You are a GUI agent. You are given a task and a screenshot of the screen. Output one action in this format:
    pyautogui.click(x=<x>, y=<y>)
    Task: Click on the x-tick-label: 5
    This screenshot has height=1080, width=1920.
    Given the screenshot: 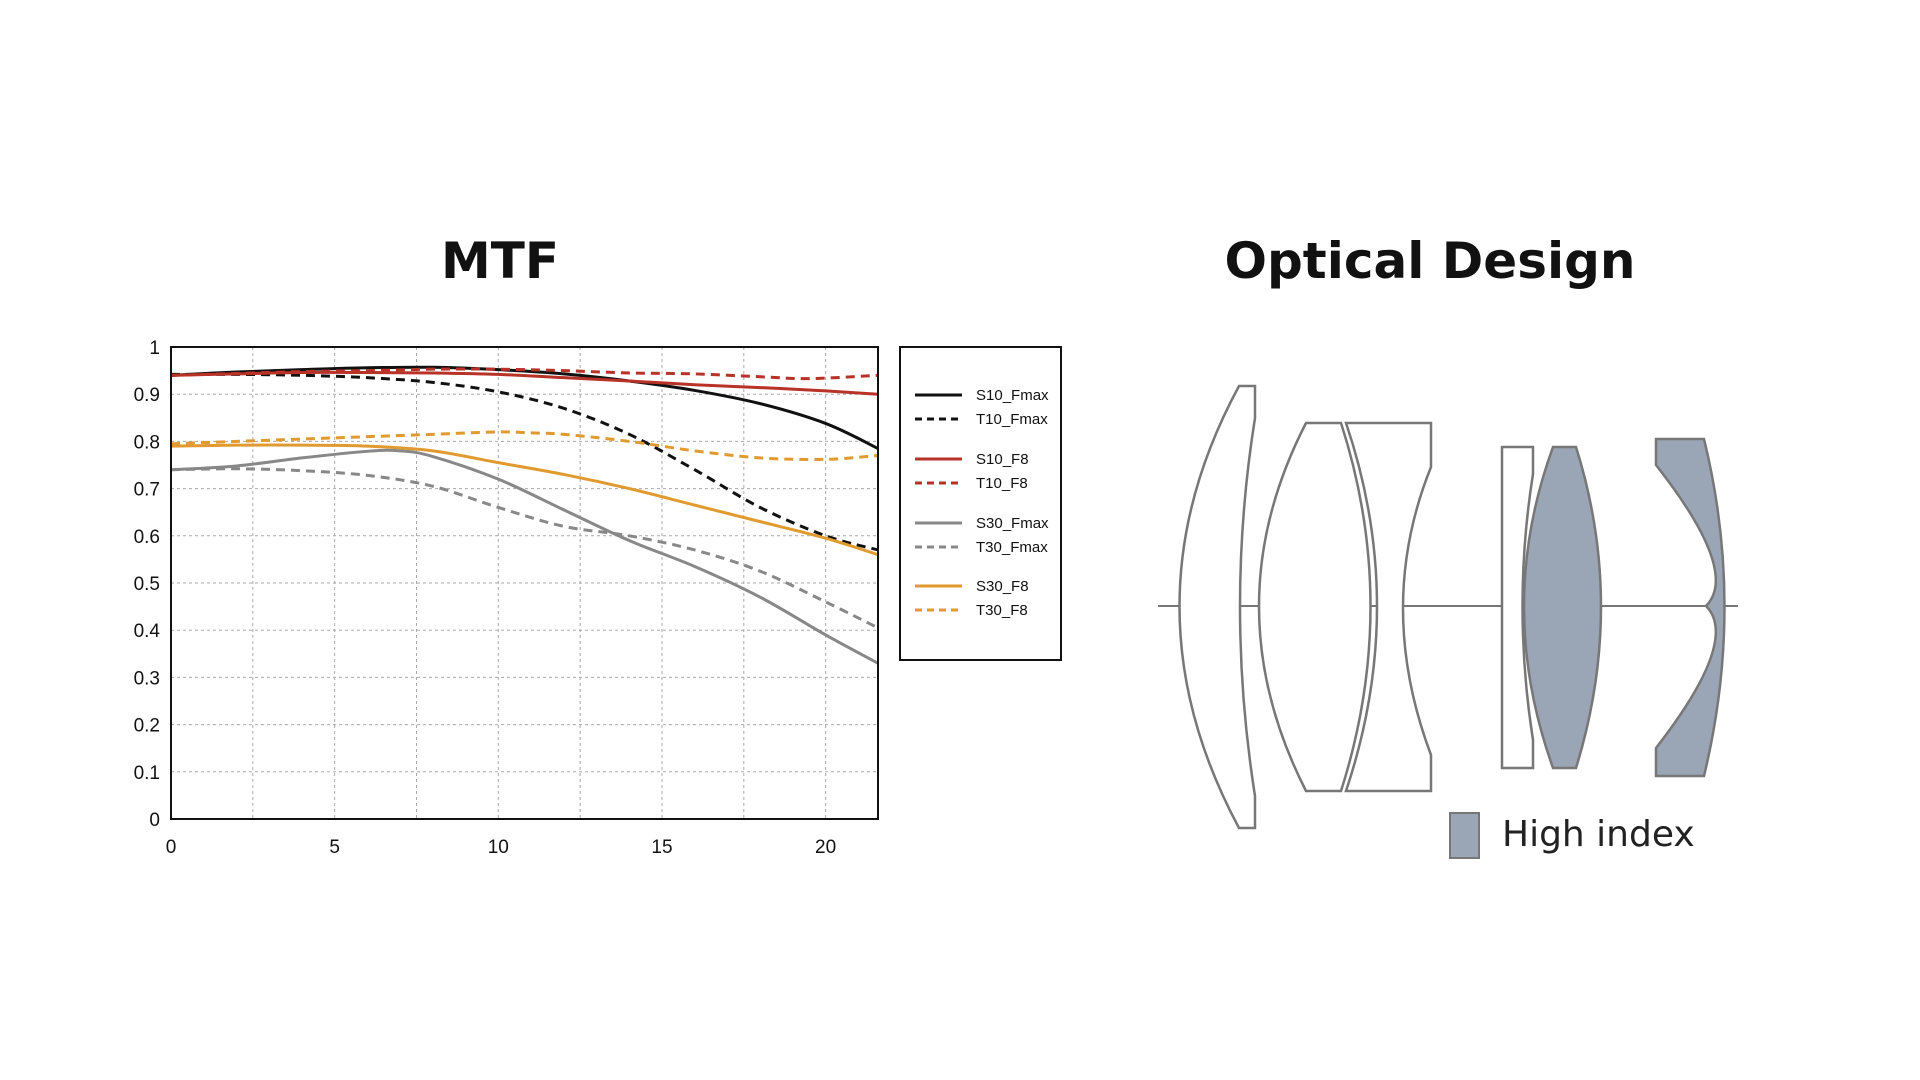 What is the action you would take?
    pyautogui.click(x=334, y=847)
    